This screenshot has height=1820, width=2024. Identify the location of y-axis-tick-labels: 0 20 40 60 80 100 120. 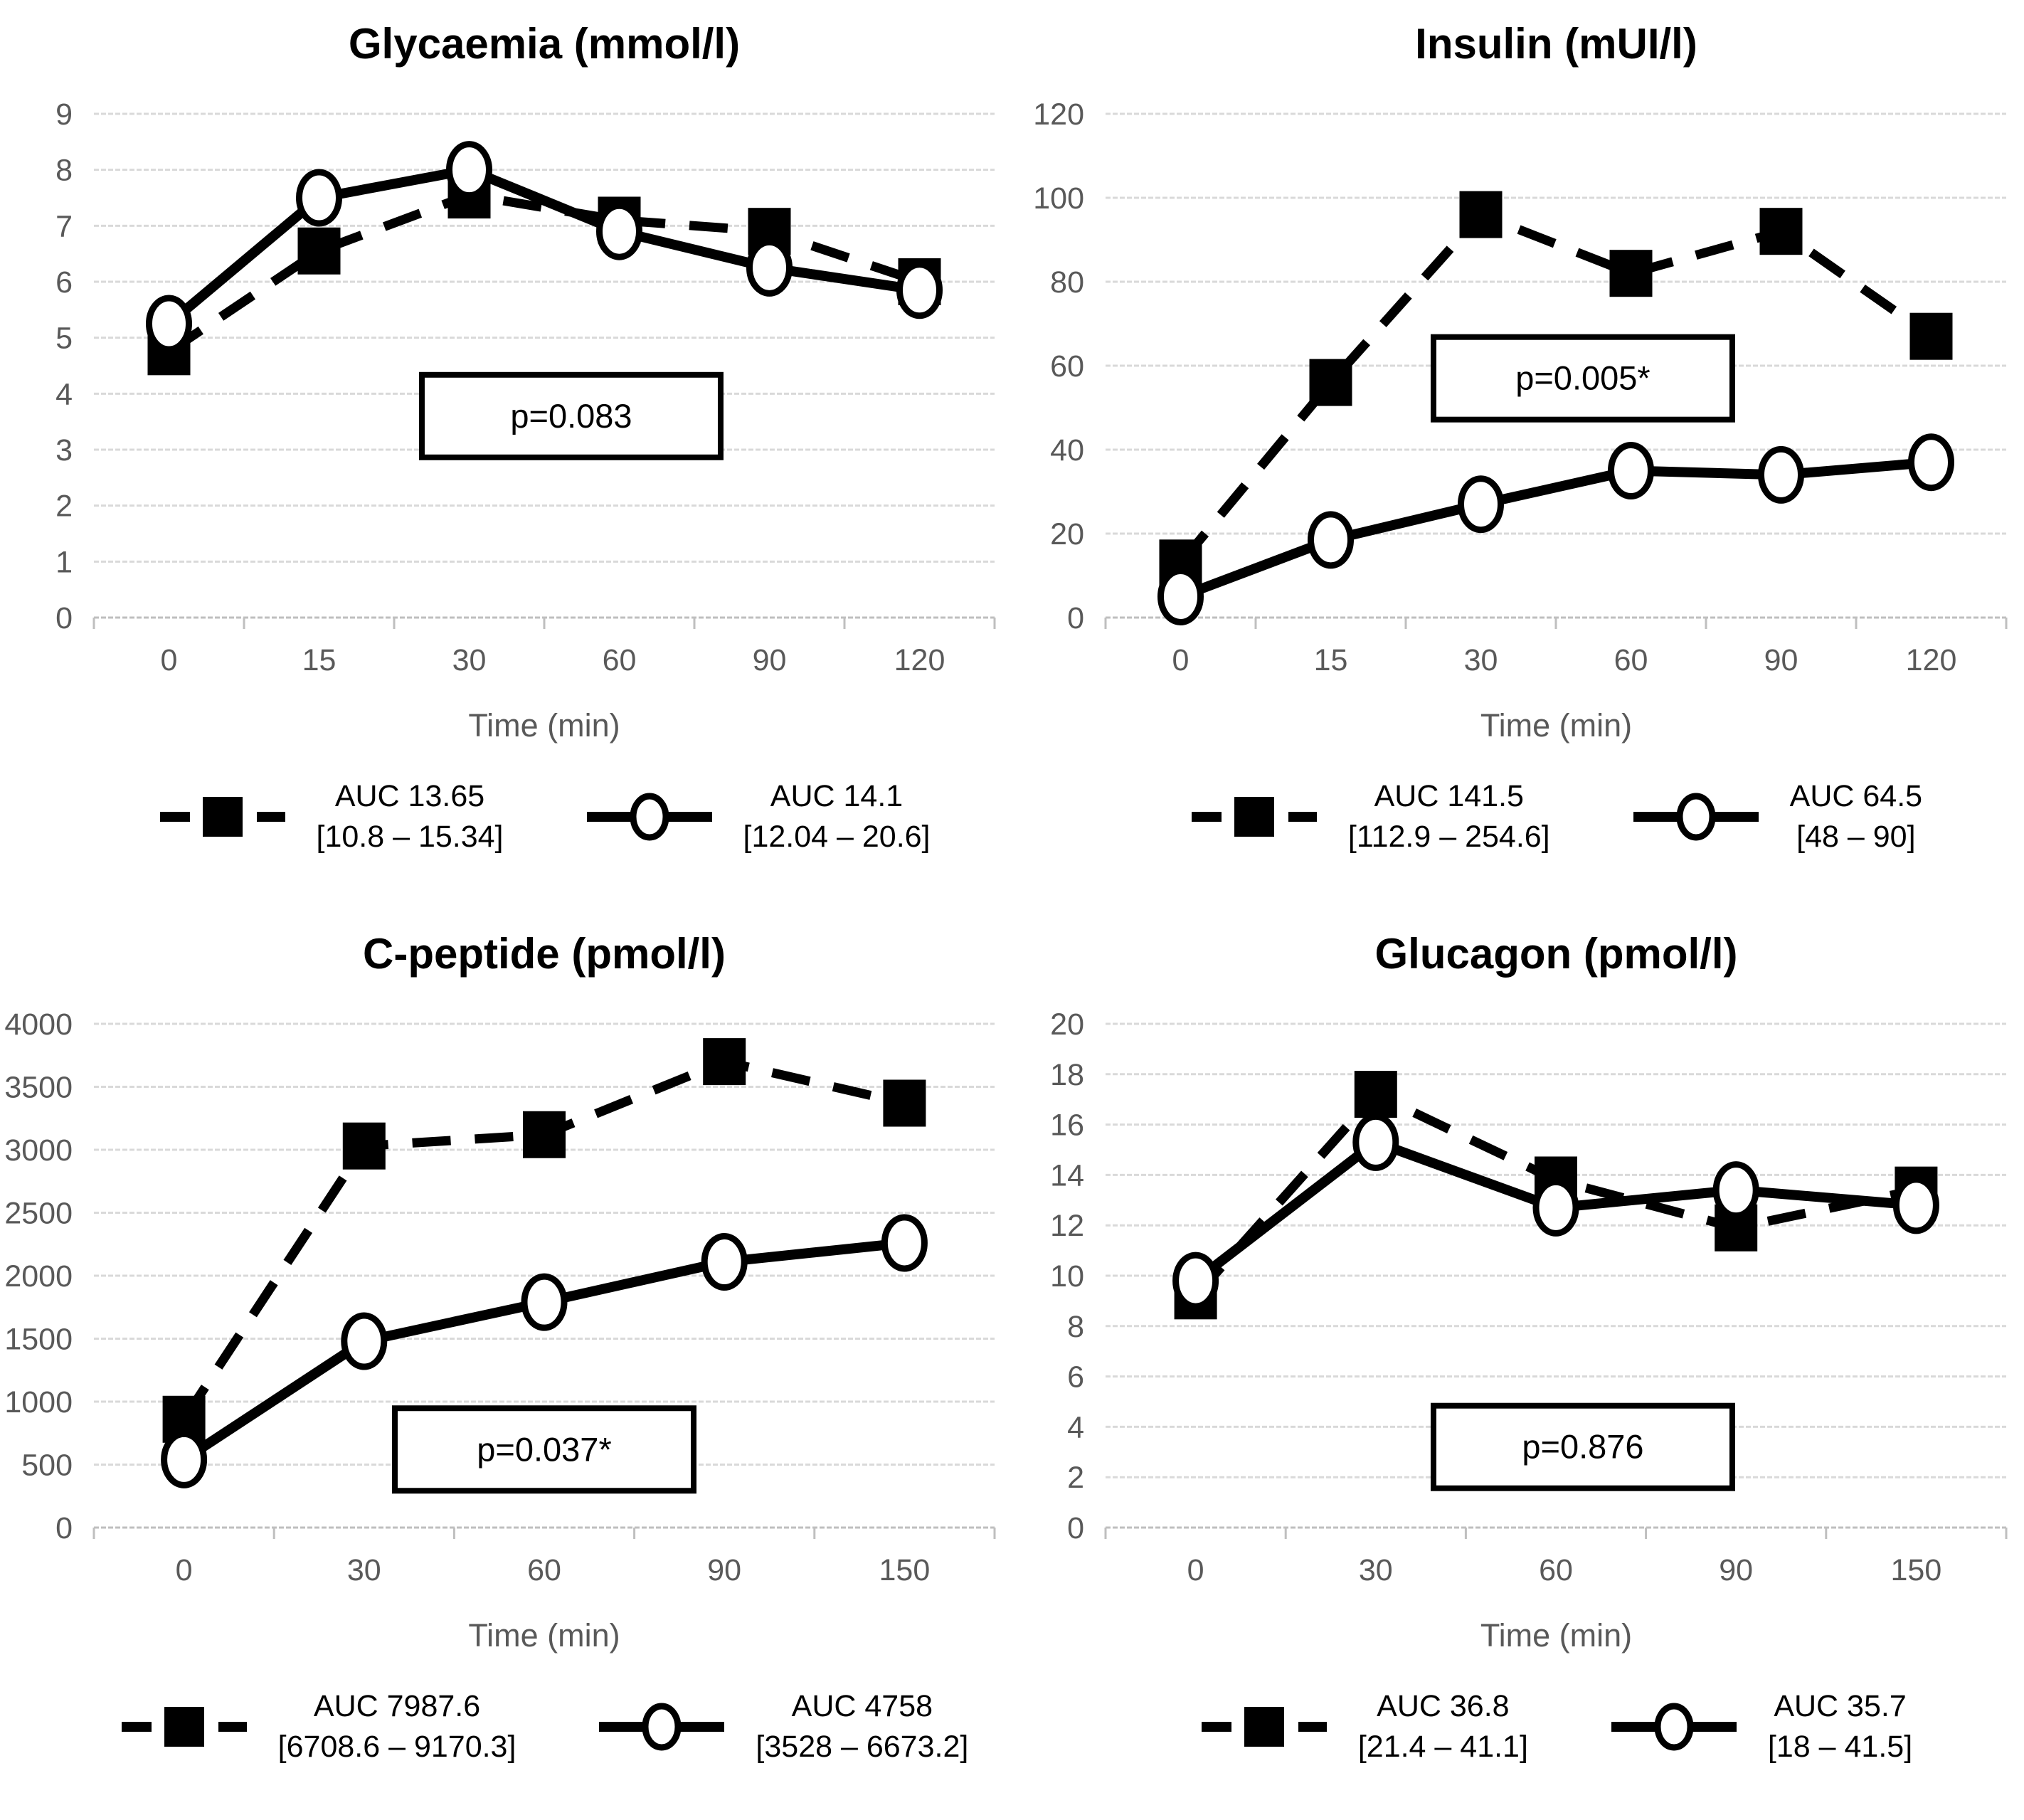
(1058, 366).